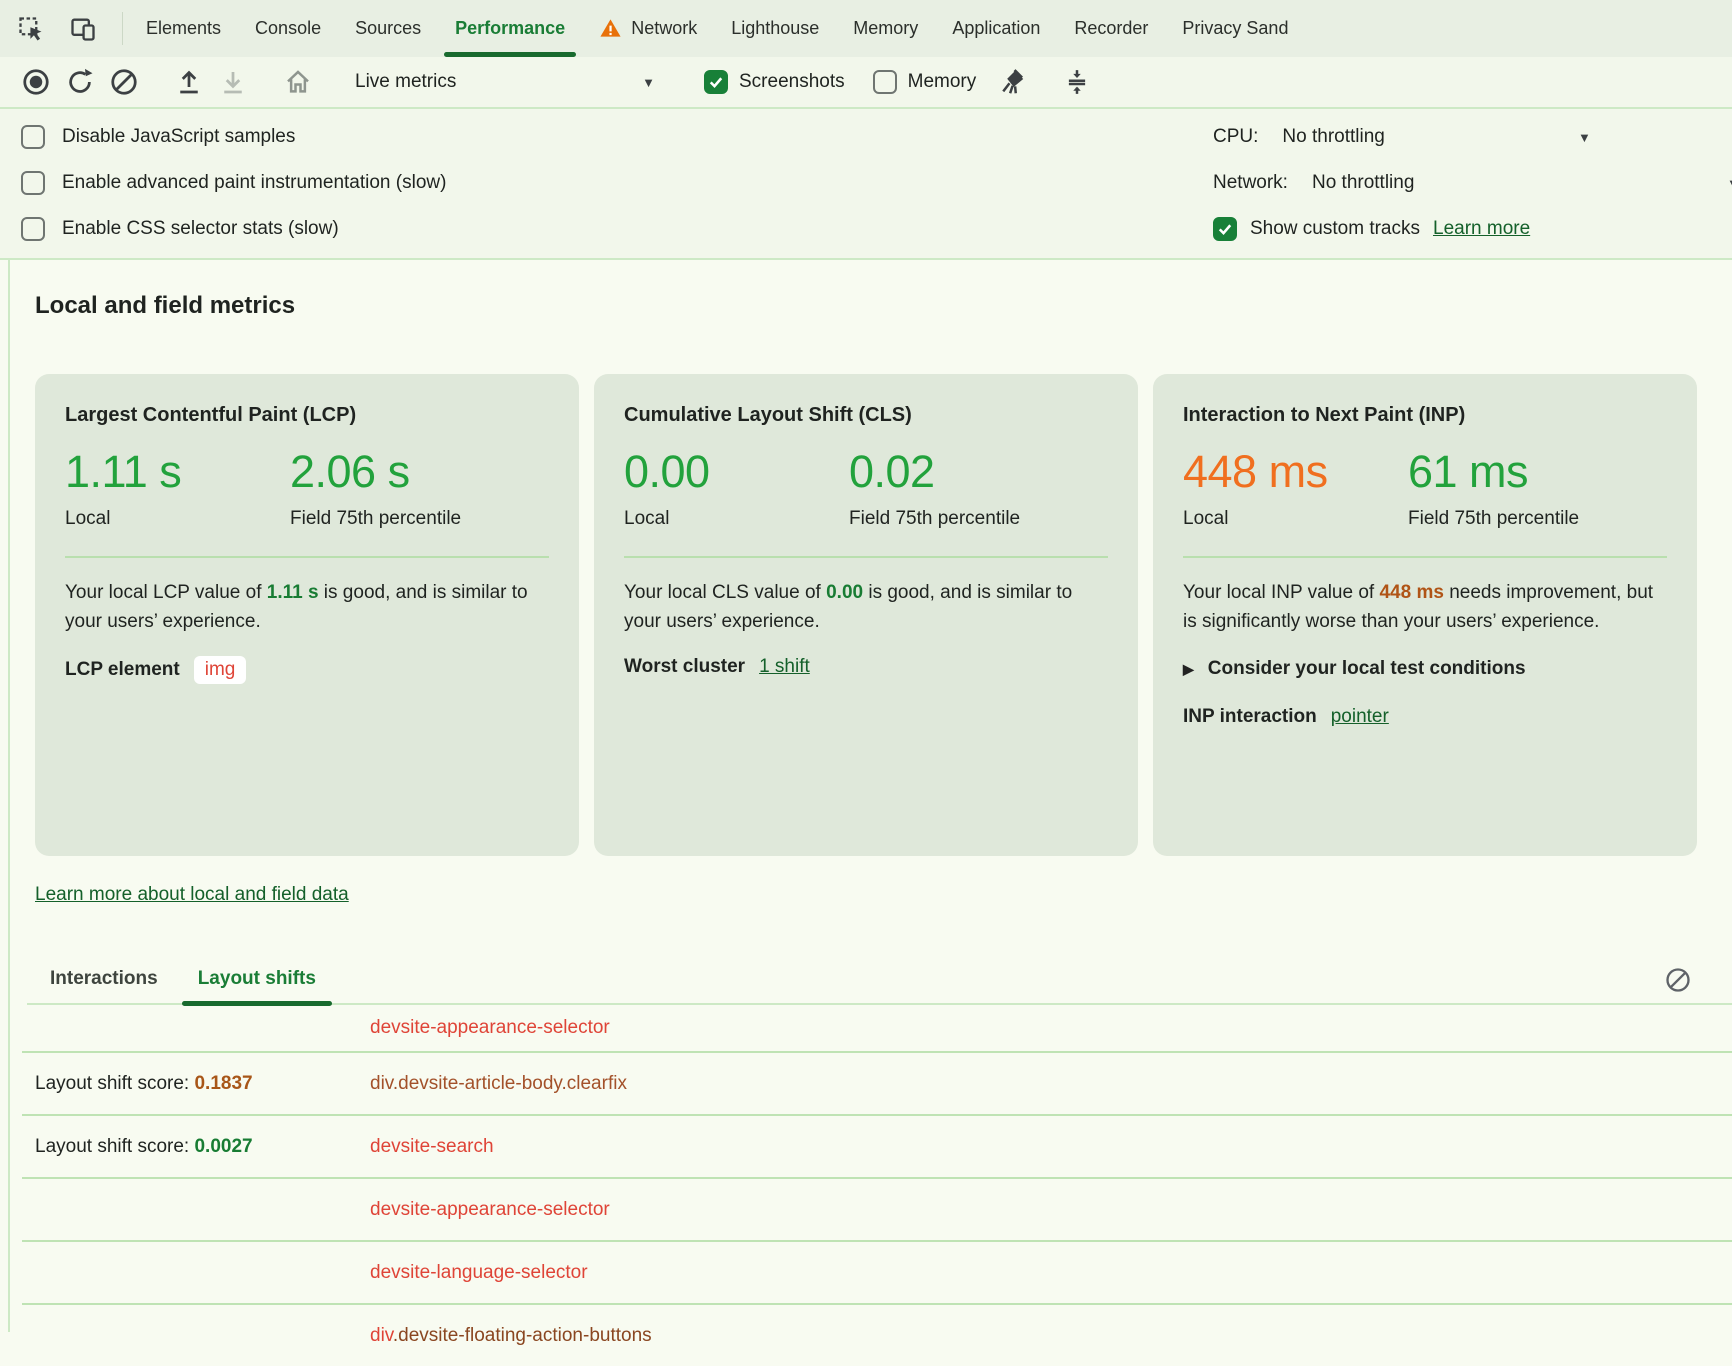 The width and height of the screenshot is (1732, 1366). I want to click on shifted-element-link: devsite-search, so click(432, 1146).